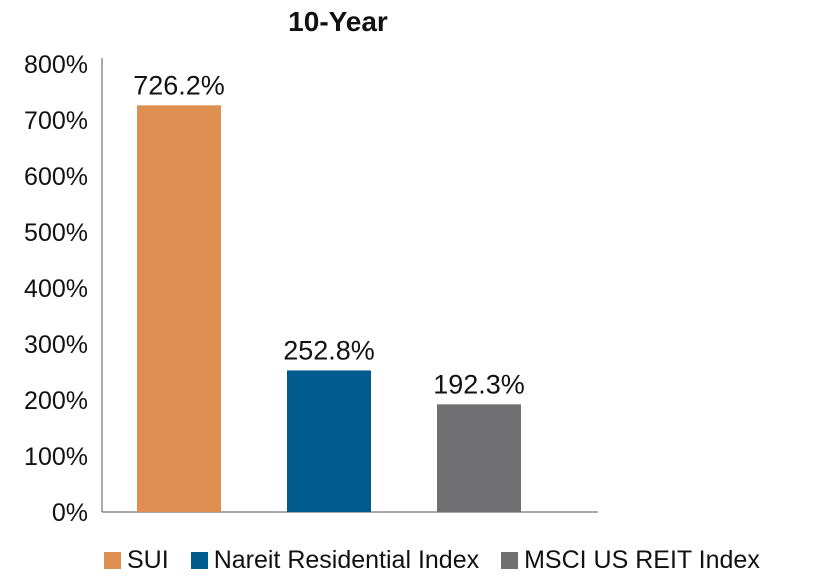 This screenshot has width=830, height=586. I want to click on legend-item: Nareit Residential Index, so click(335, 560).